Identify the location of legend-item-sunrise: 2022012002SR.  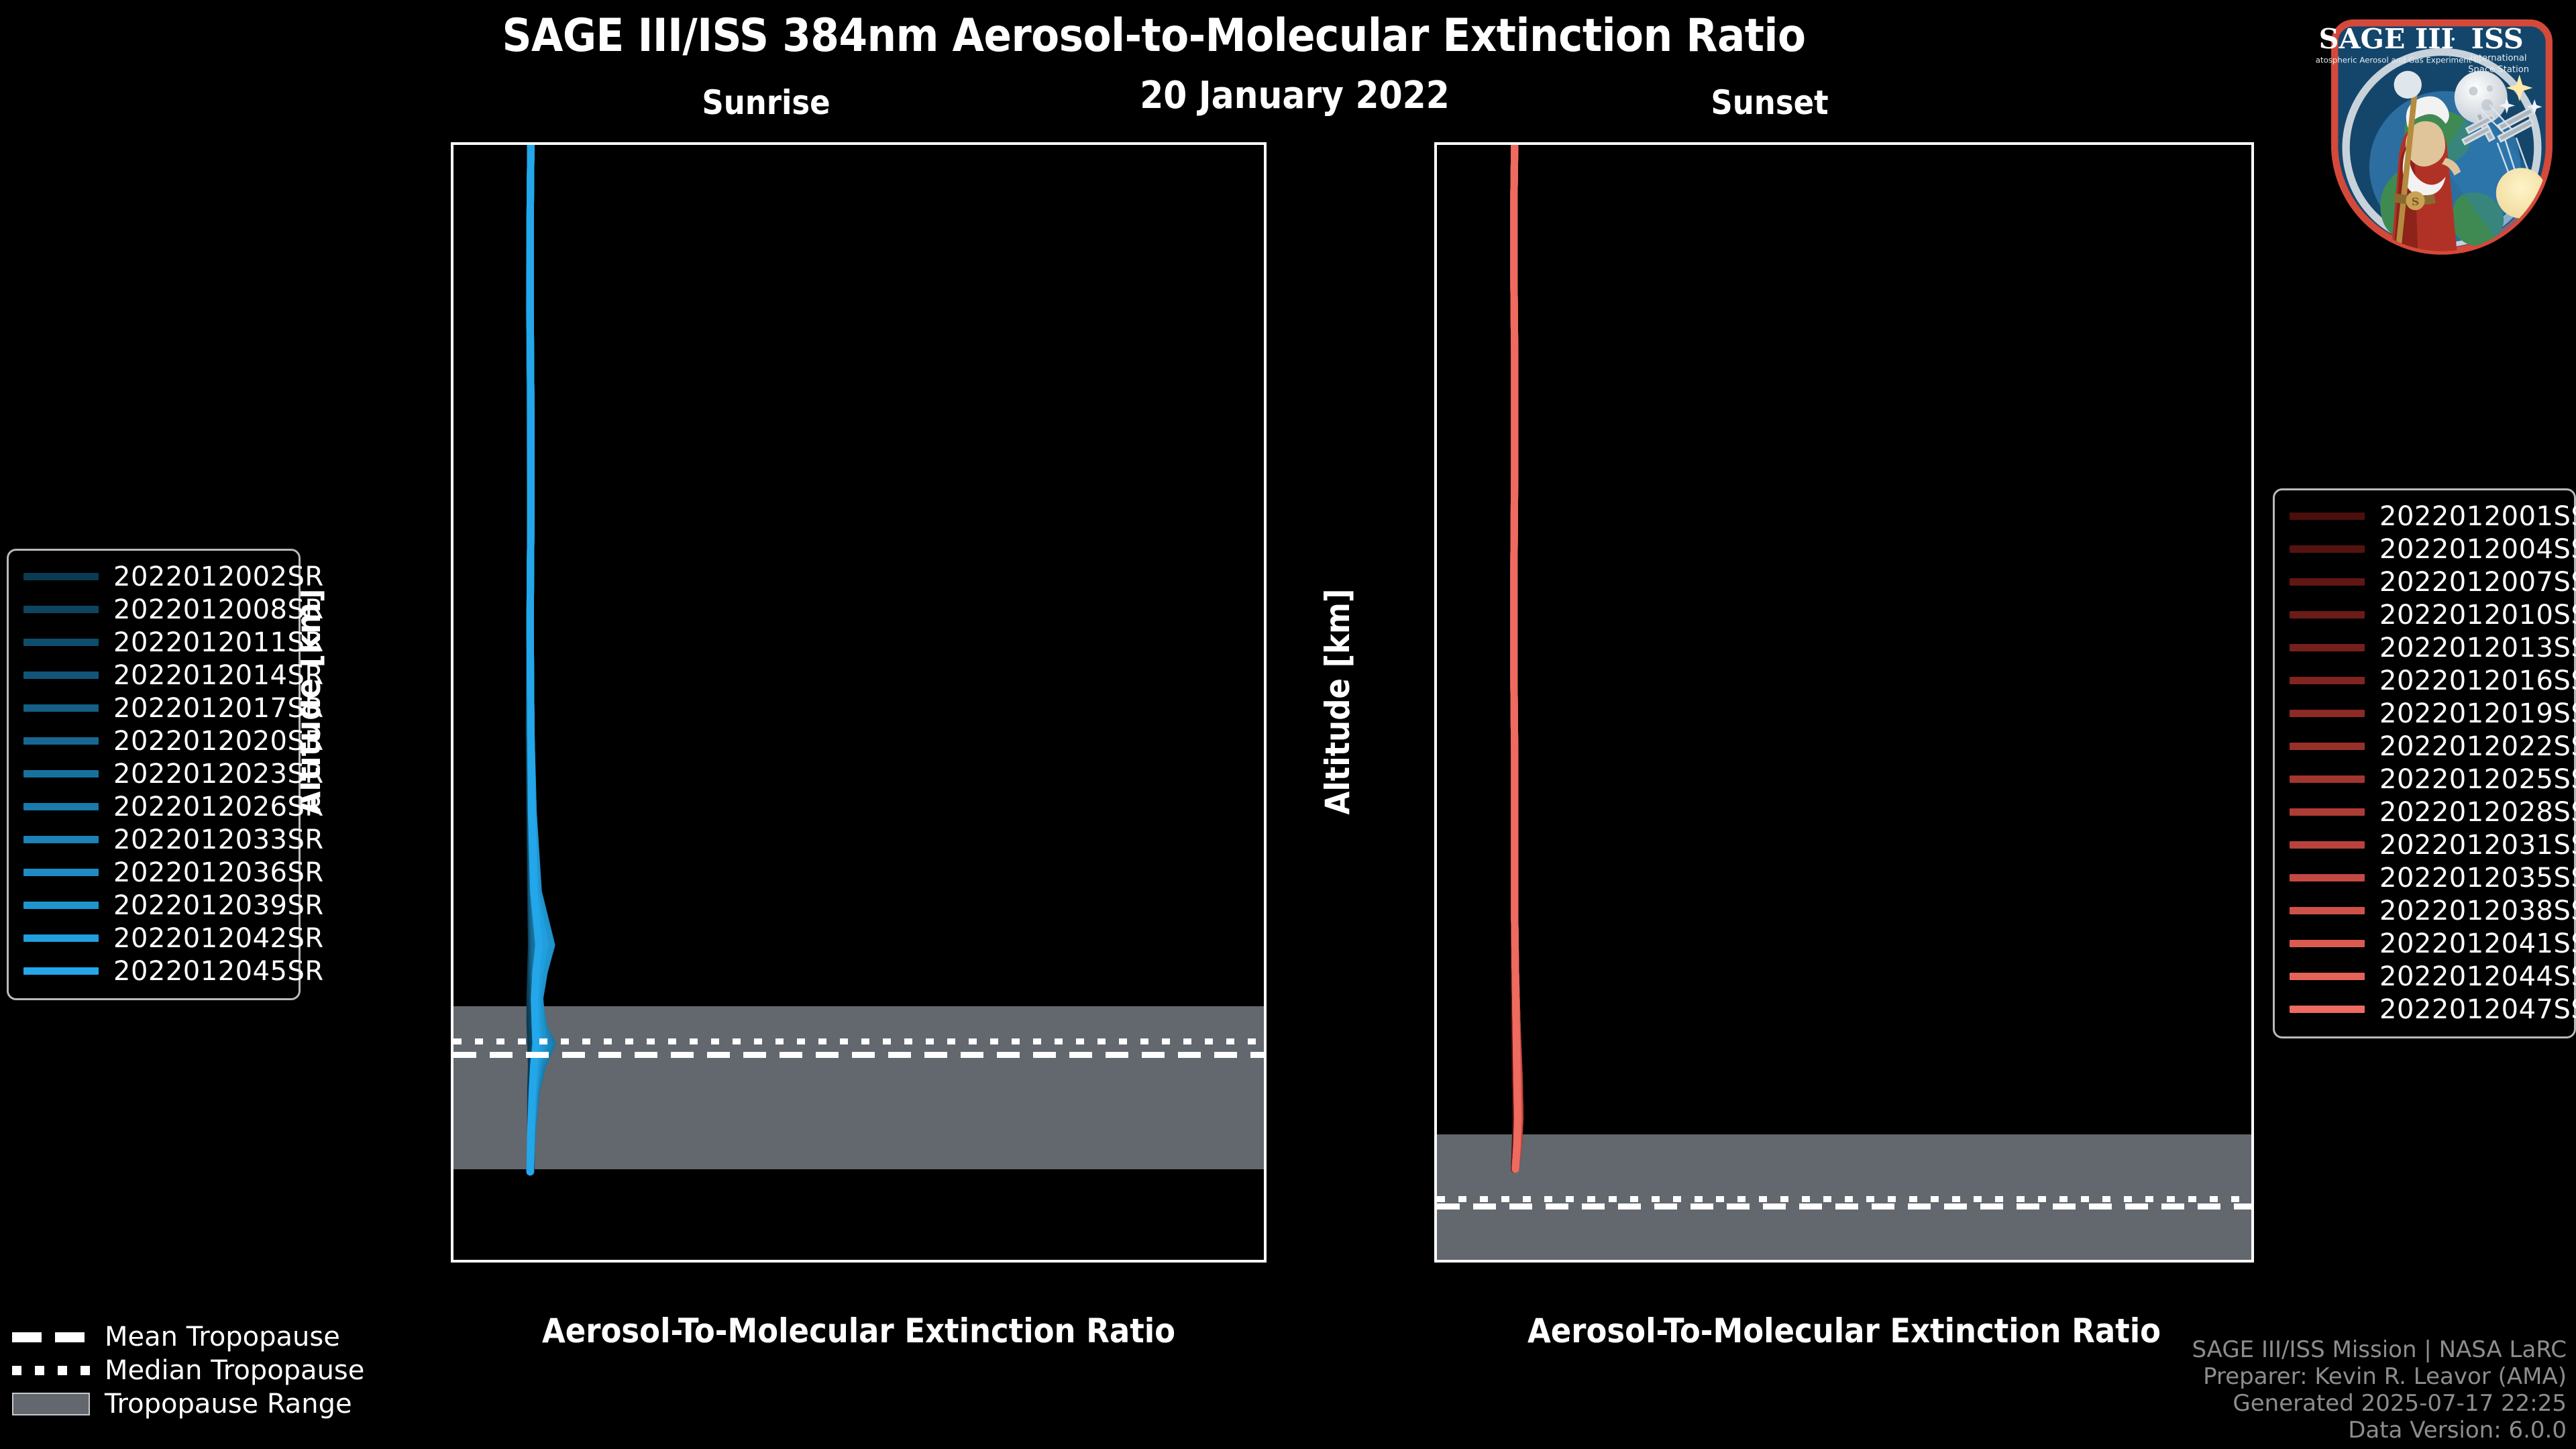
(173, 576).